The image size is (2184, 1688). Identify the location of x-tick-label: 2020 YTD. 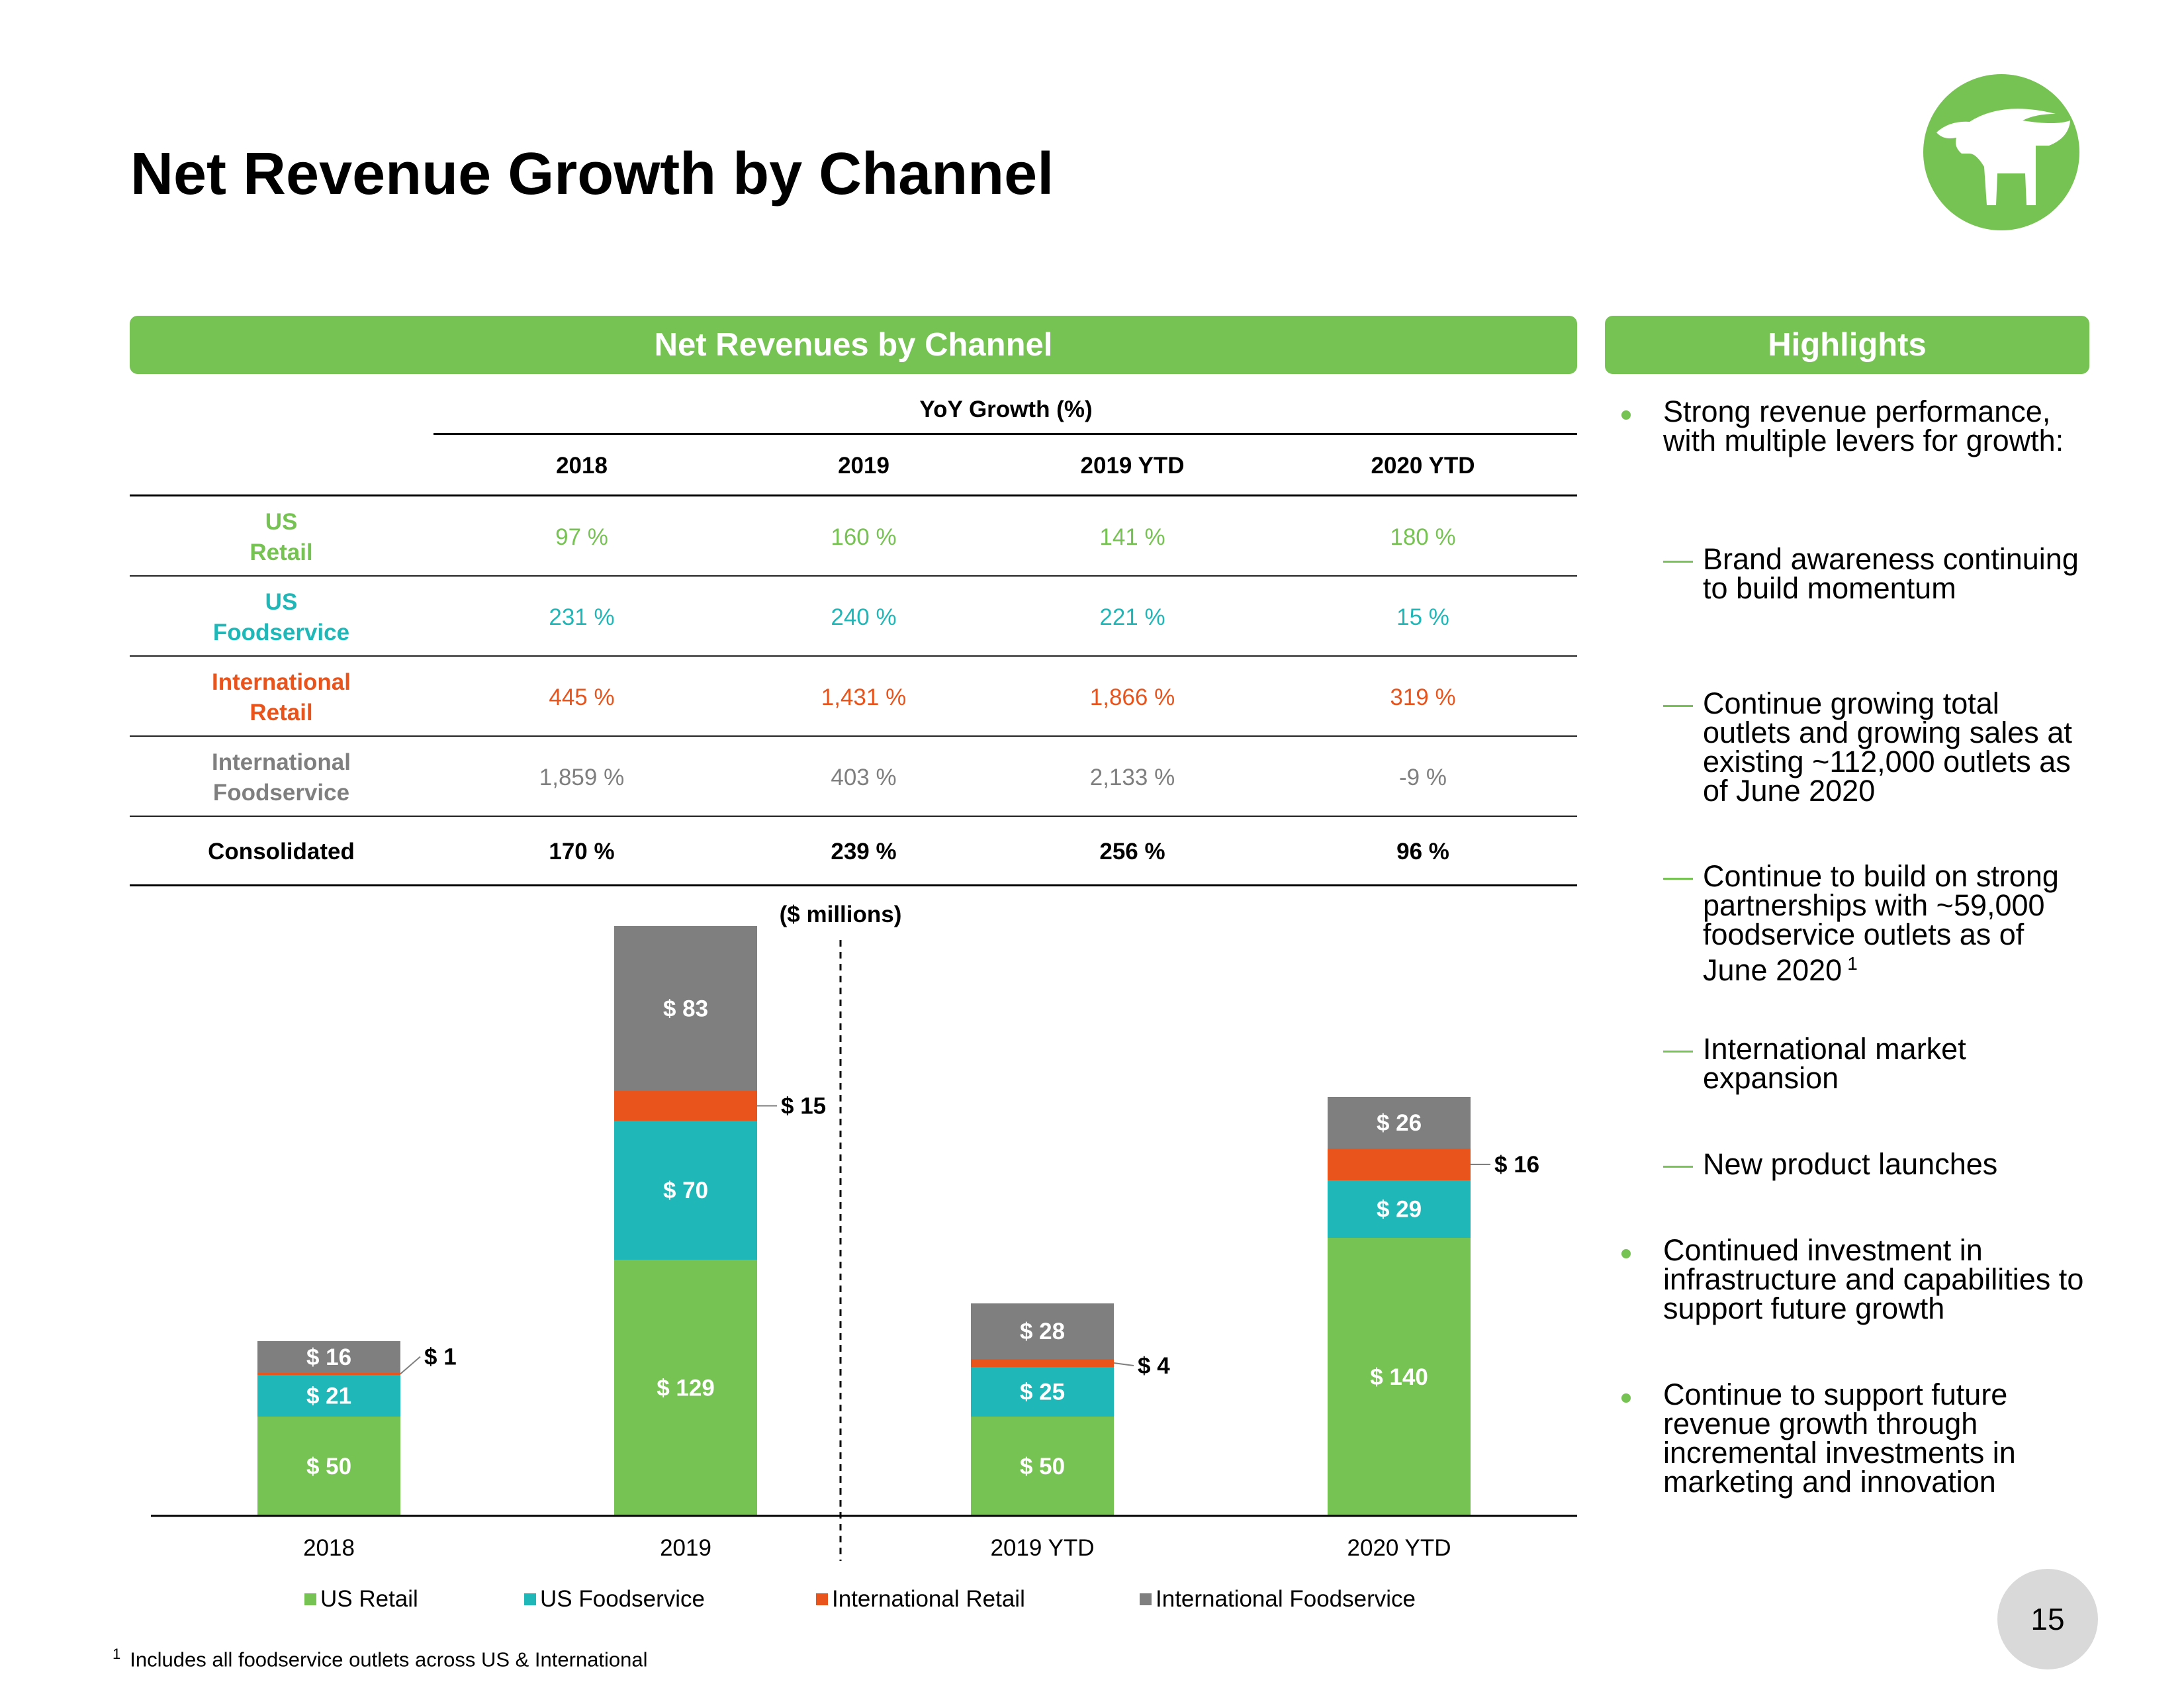
(1399, 1548).